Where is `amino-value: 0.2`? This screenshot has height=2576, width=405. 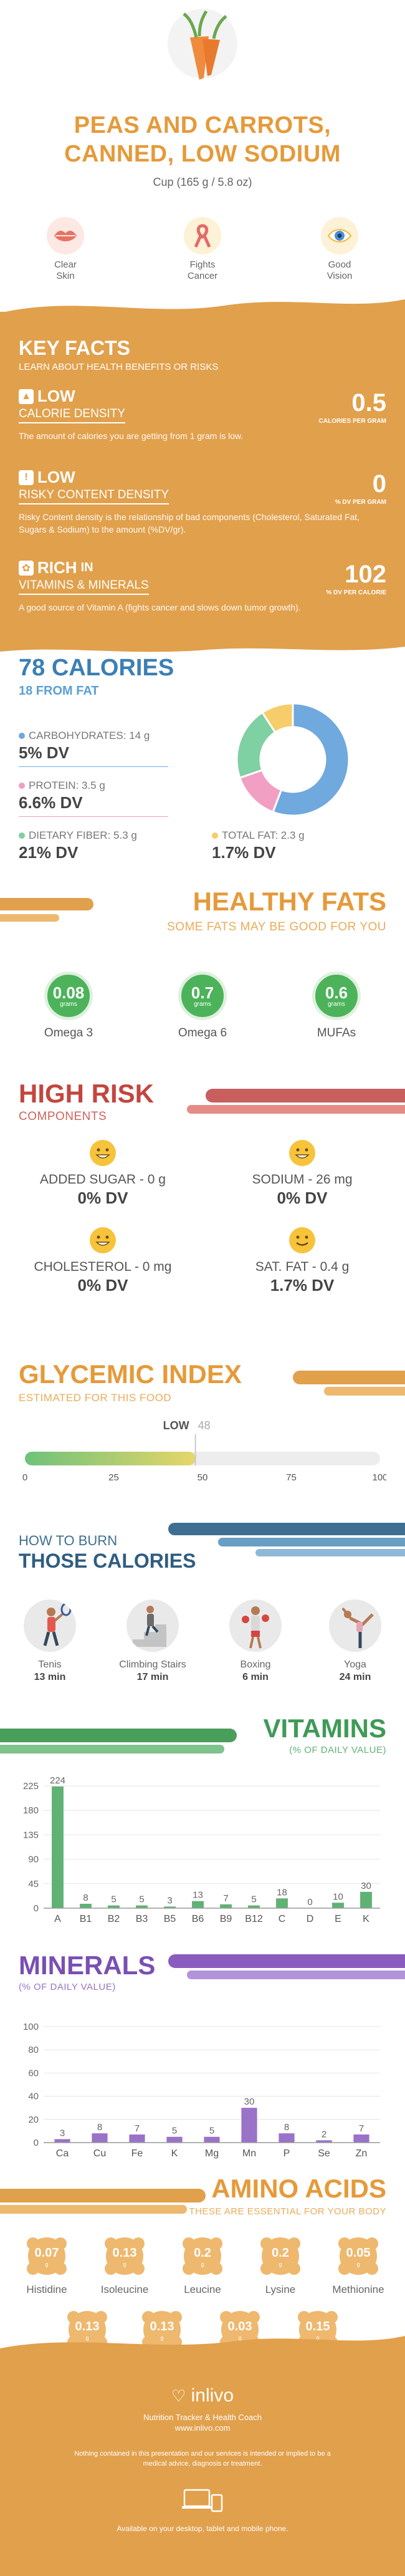
amino-value: 0.2 is located at coordinates (202, 2253).